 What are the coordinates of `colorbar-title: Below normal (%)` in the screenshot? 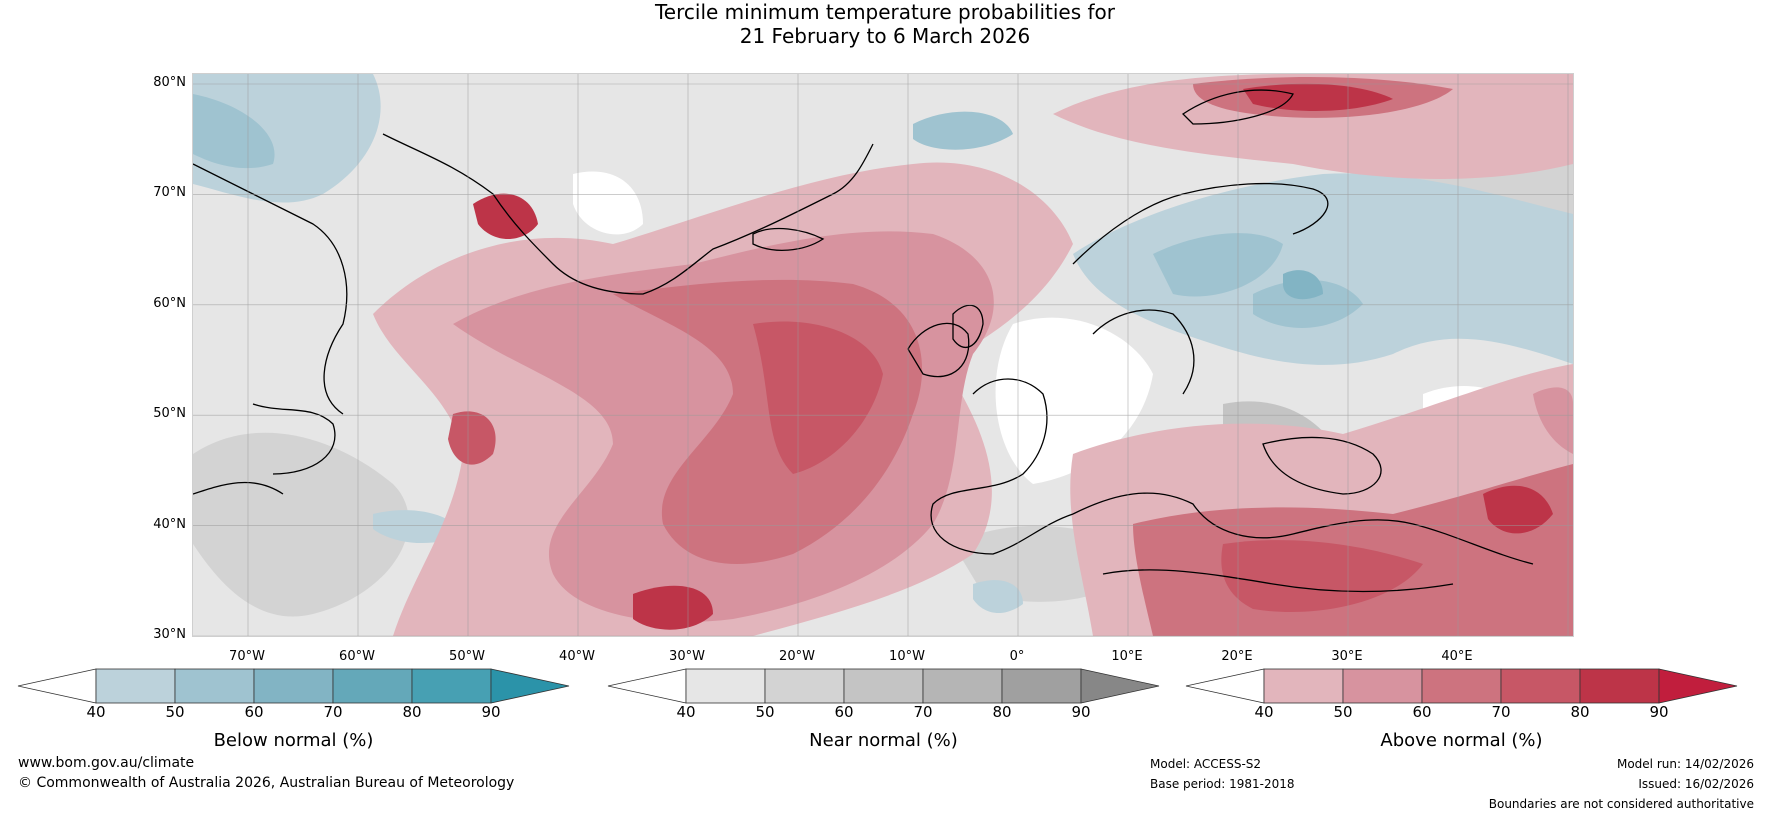 It's located at (293, 740).